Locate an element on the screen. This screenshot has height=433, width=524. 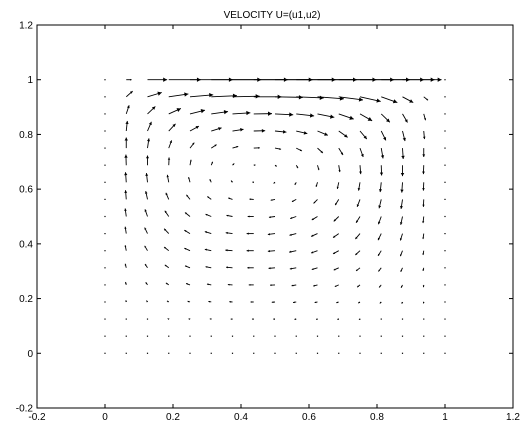
y-tick-label: 0.8 is located at coordinates (26, 135).